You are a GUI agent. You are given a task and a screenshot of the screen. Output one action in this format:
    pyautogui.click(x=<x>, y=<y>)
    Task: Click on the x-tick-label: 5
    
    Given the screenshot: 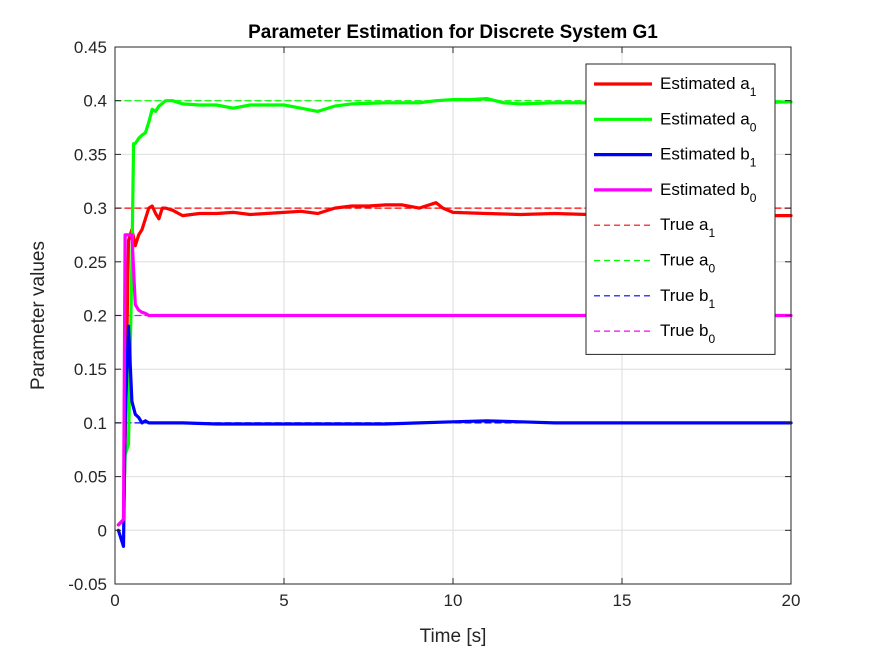 What is the action you would take?
    pyautogui.click(x=283, y=600)
    